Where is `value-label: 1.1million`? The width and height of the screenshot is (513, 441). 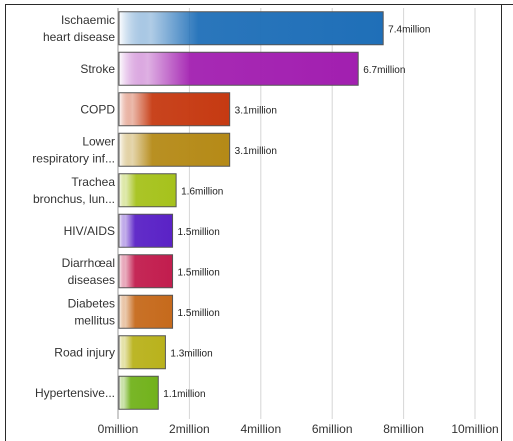 value-label: 1.1million is located at coordinates (184, 394).